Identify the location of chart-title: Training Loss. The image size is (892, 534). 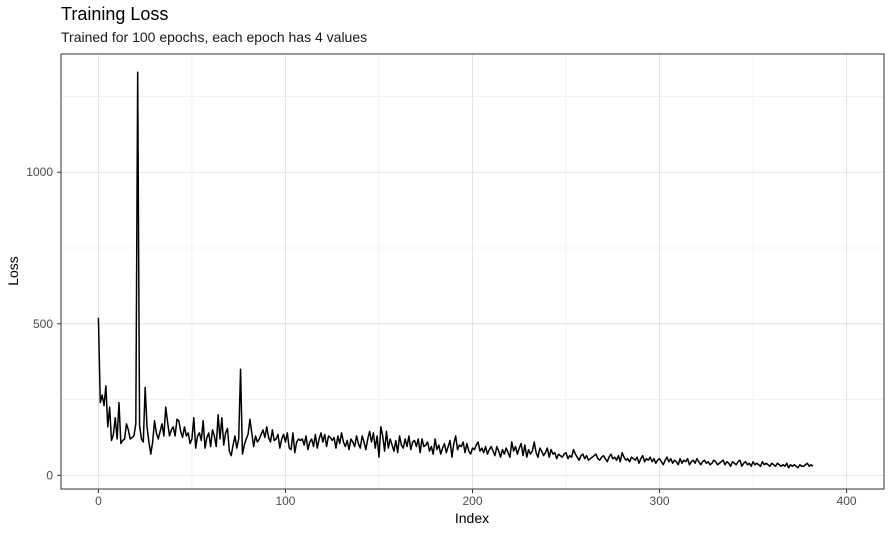
(115, 14).